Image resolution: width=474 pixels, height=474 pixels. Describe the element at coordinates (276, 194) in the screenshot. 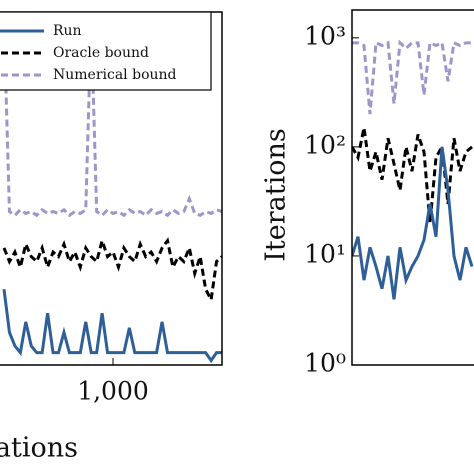

I see `y-axis-label: Iterations` at that location.